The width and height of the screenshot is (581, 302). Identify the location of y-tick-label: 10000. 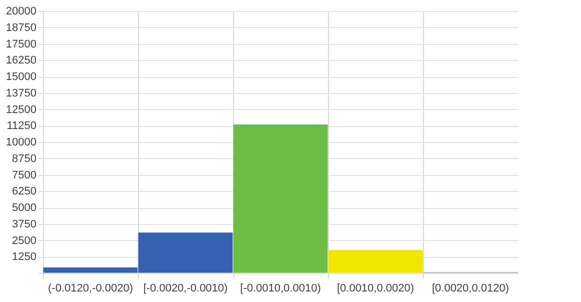
(21, 142).